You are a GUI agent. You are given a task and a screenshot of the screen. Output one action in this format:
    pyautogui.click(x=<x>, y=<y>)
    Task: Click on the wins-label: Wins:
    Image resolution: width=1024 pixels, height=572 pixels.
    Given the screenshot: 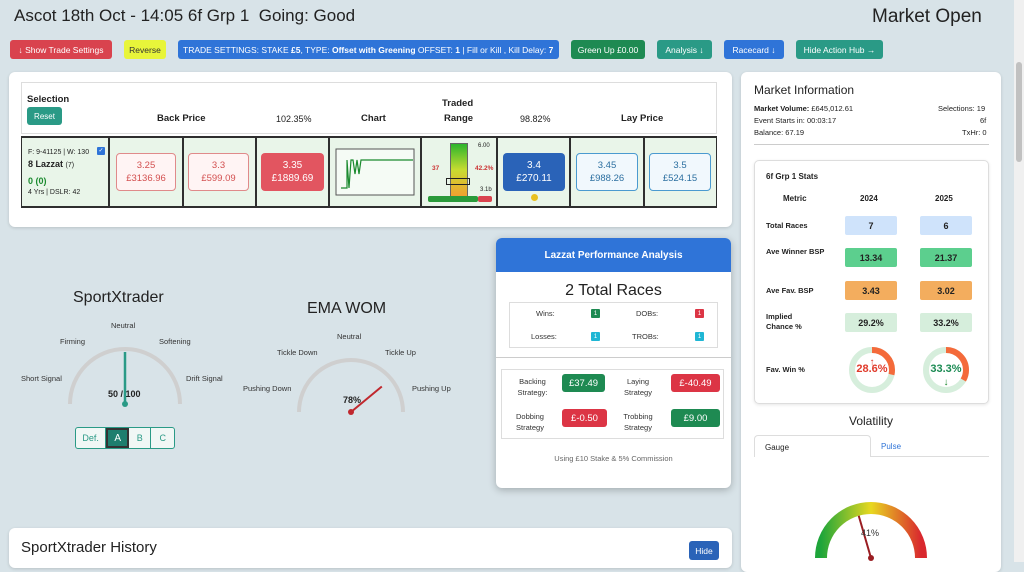 What is the action you would take?
    pyautogui.click(x=545, y=313)
    